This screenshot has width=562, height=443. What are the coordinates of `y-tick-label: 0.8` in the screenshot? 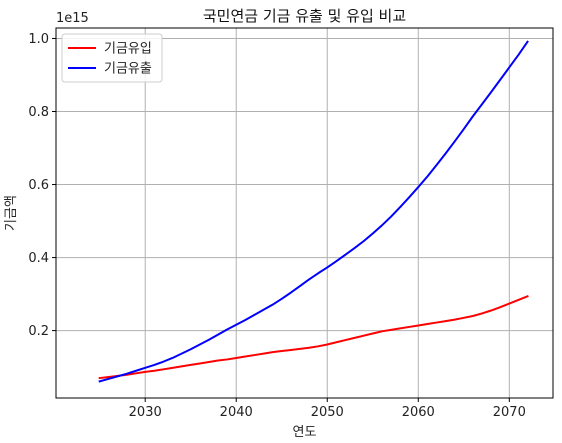 It's located at (38, 112).